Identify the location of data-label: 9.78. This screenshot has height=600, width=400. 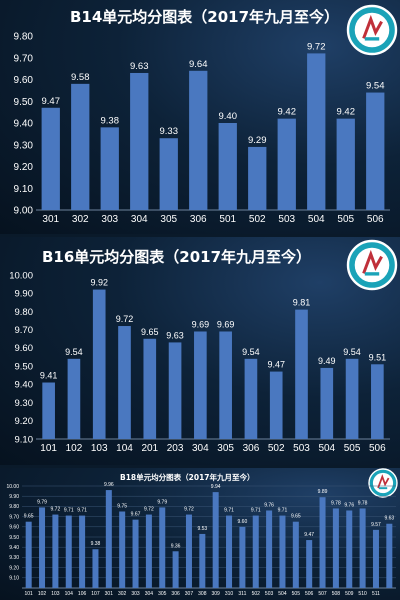
(336, 503).